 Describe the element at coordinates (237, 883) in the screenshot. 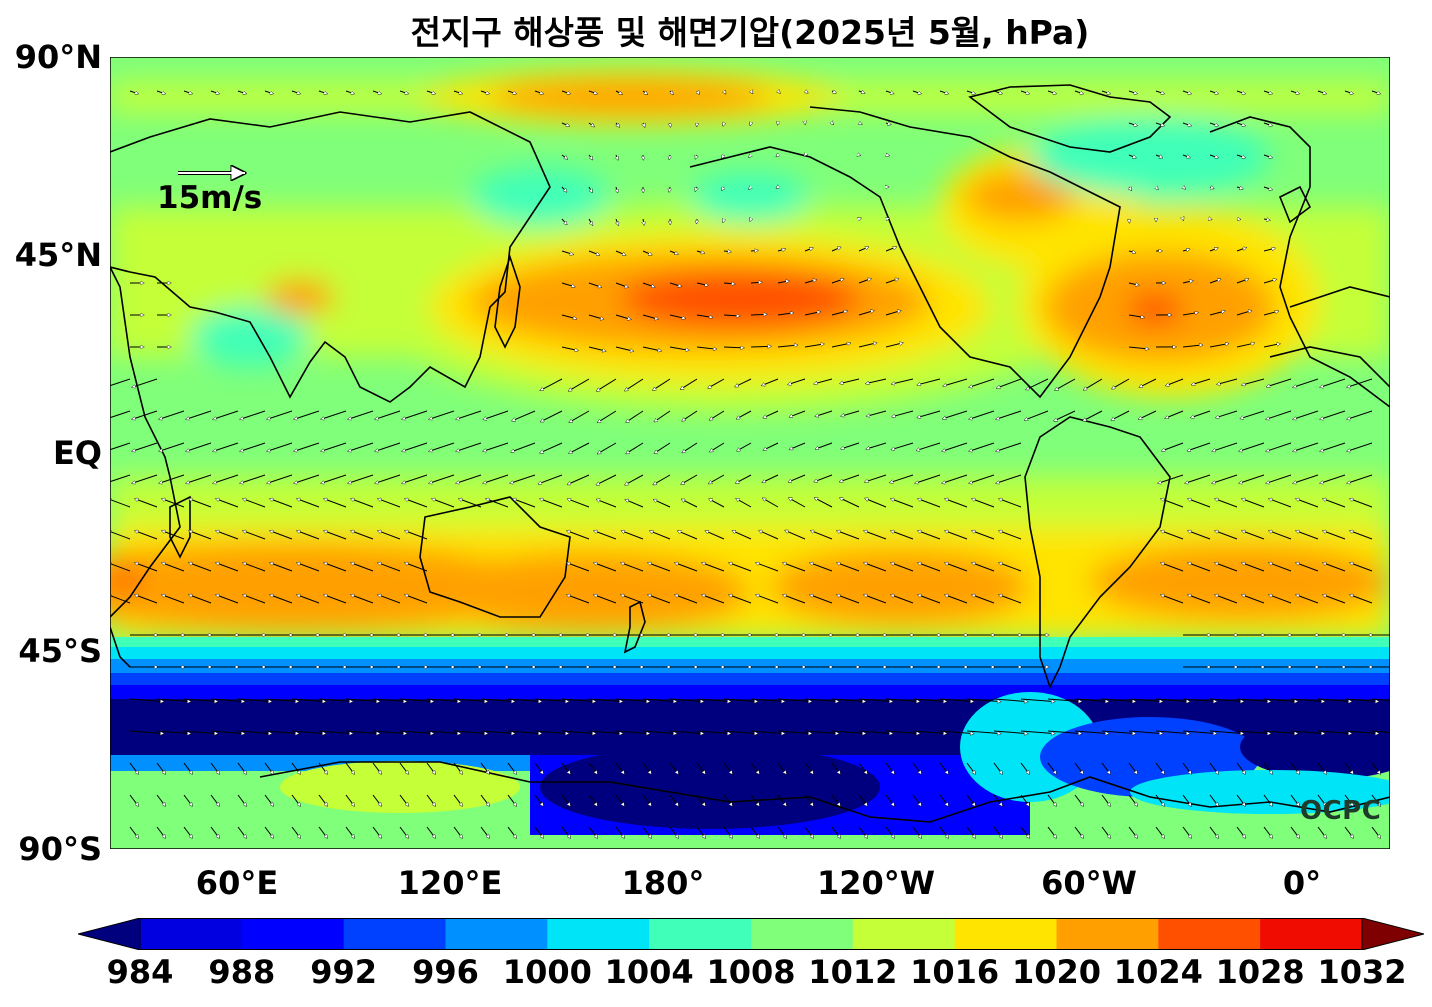

I see `x-tick-label-60e: 60°E` at that location.